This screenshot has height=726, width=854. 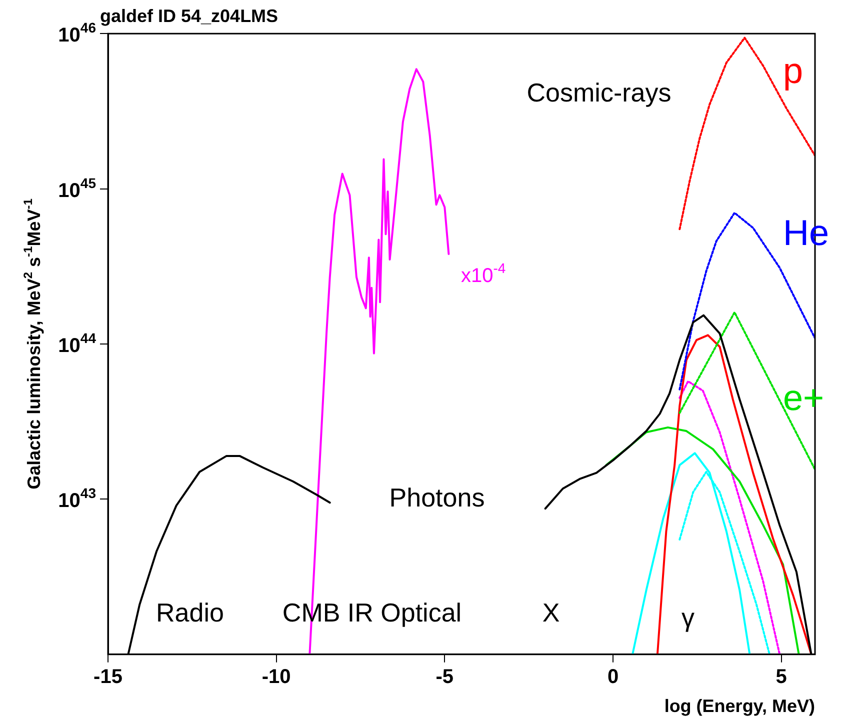 I want to click on x-tick-label: -5, so click(x=445, y=677).